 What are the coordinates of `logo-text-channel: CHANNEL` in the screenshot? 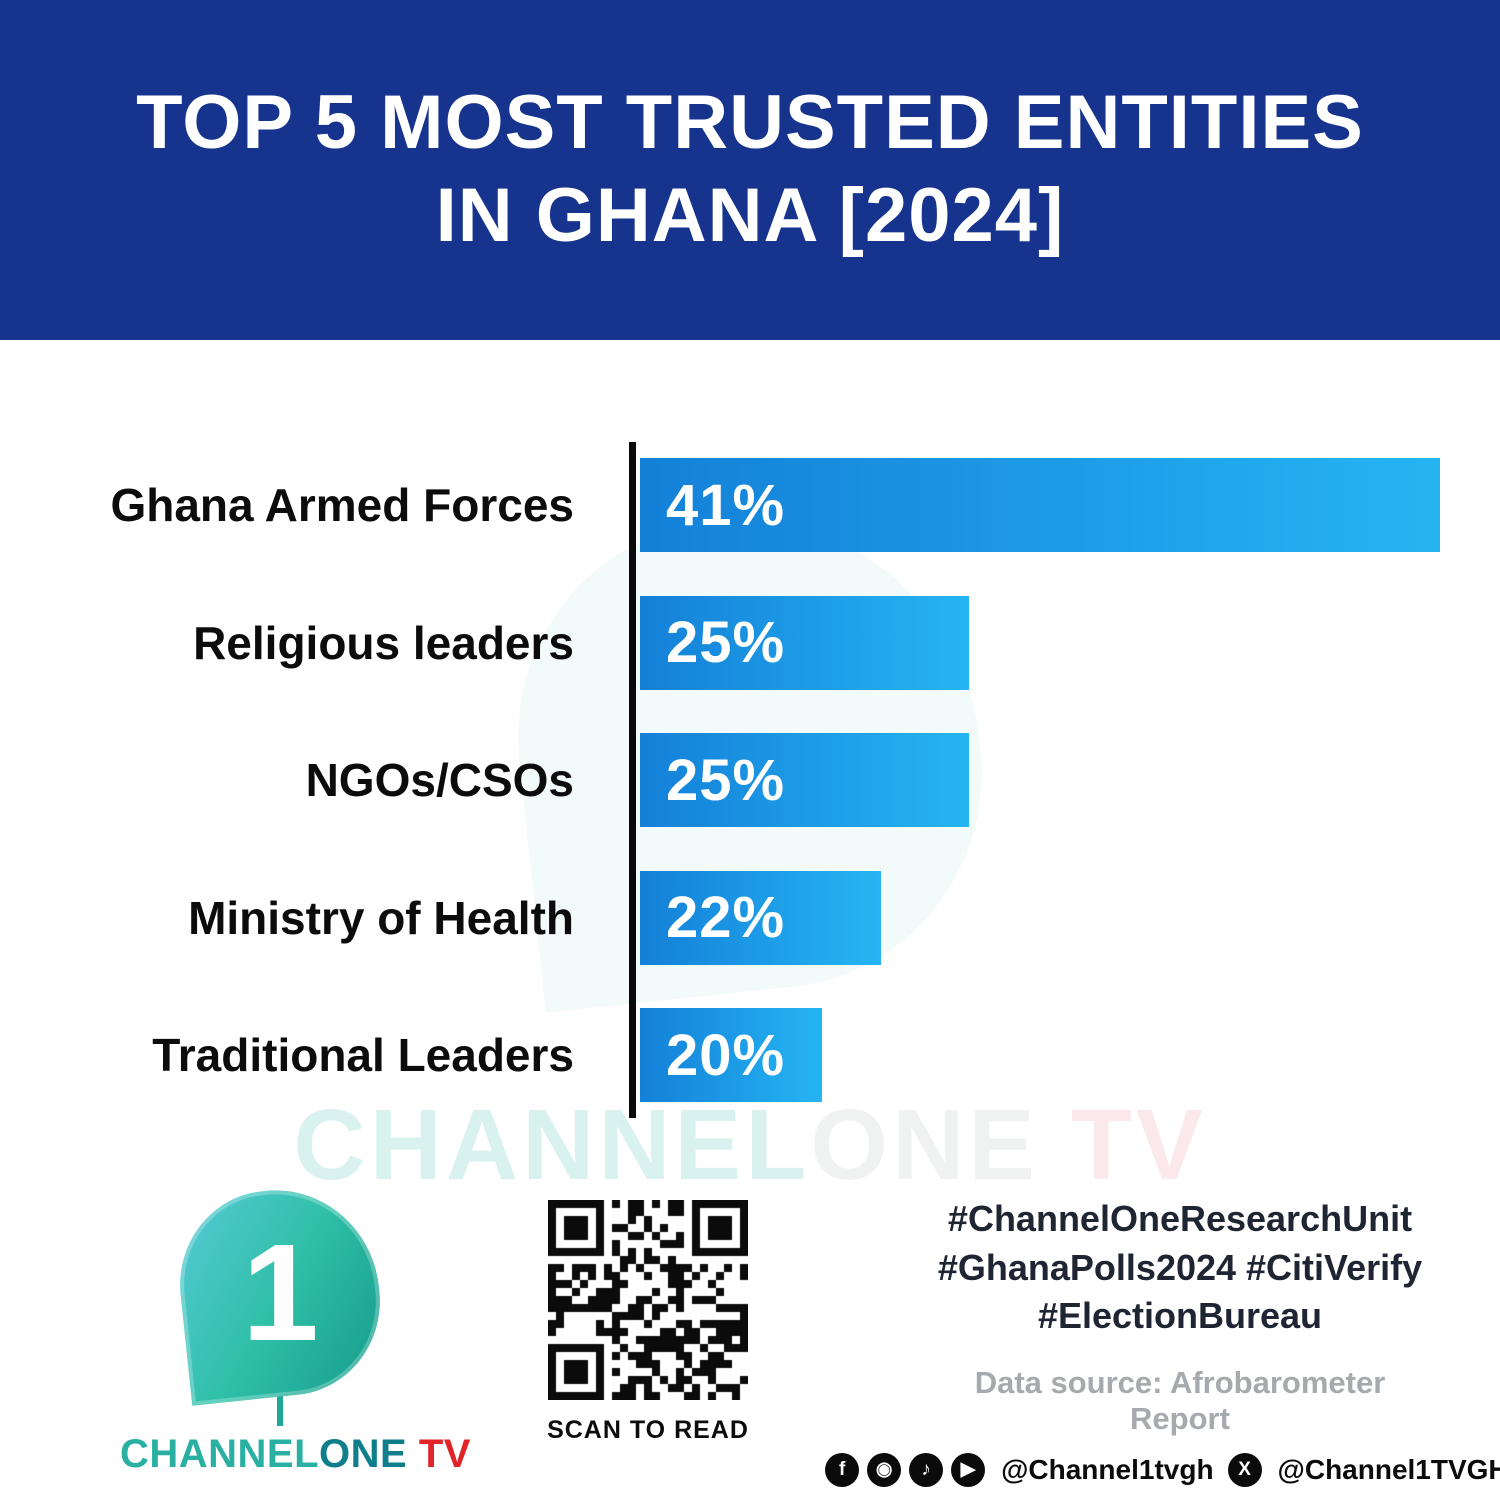 It's located at (220, 1454).